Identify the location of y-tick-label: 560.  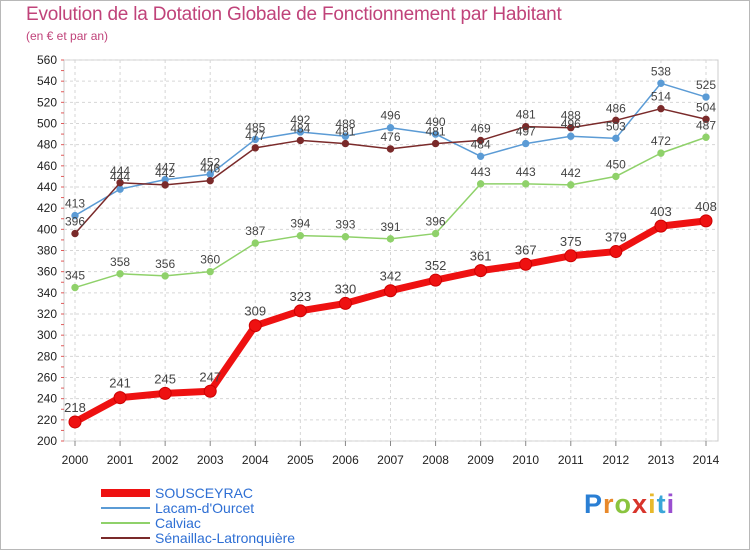
(47, 60).